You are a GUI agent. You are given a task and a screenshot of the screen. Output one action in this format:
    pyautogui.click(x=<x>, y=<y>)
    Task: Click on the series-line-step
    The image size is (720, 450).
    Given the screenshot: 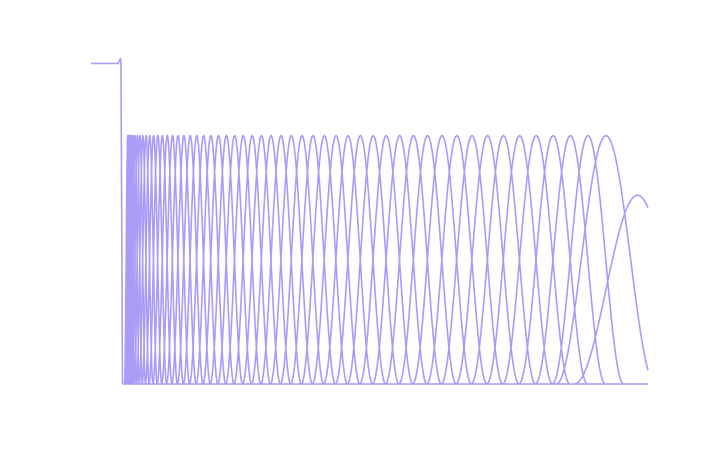 What is the action you would take?
    pyautogui.click(x=107, y=221)
    